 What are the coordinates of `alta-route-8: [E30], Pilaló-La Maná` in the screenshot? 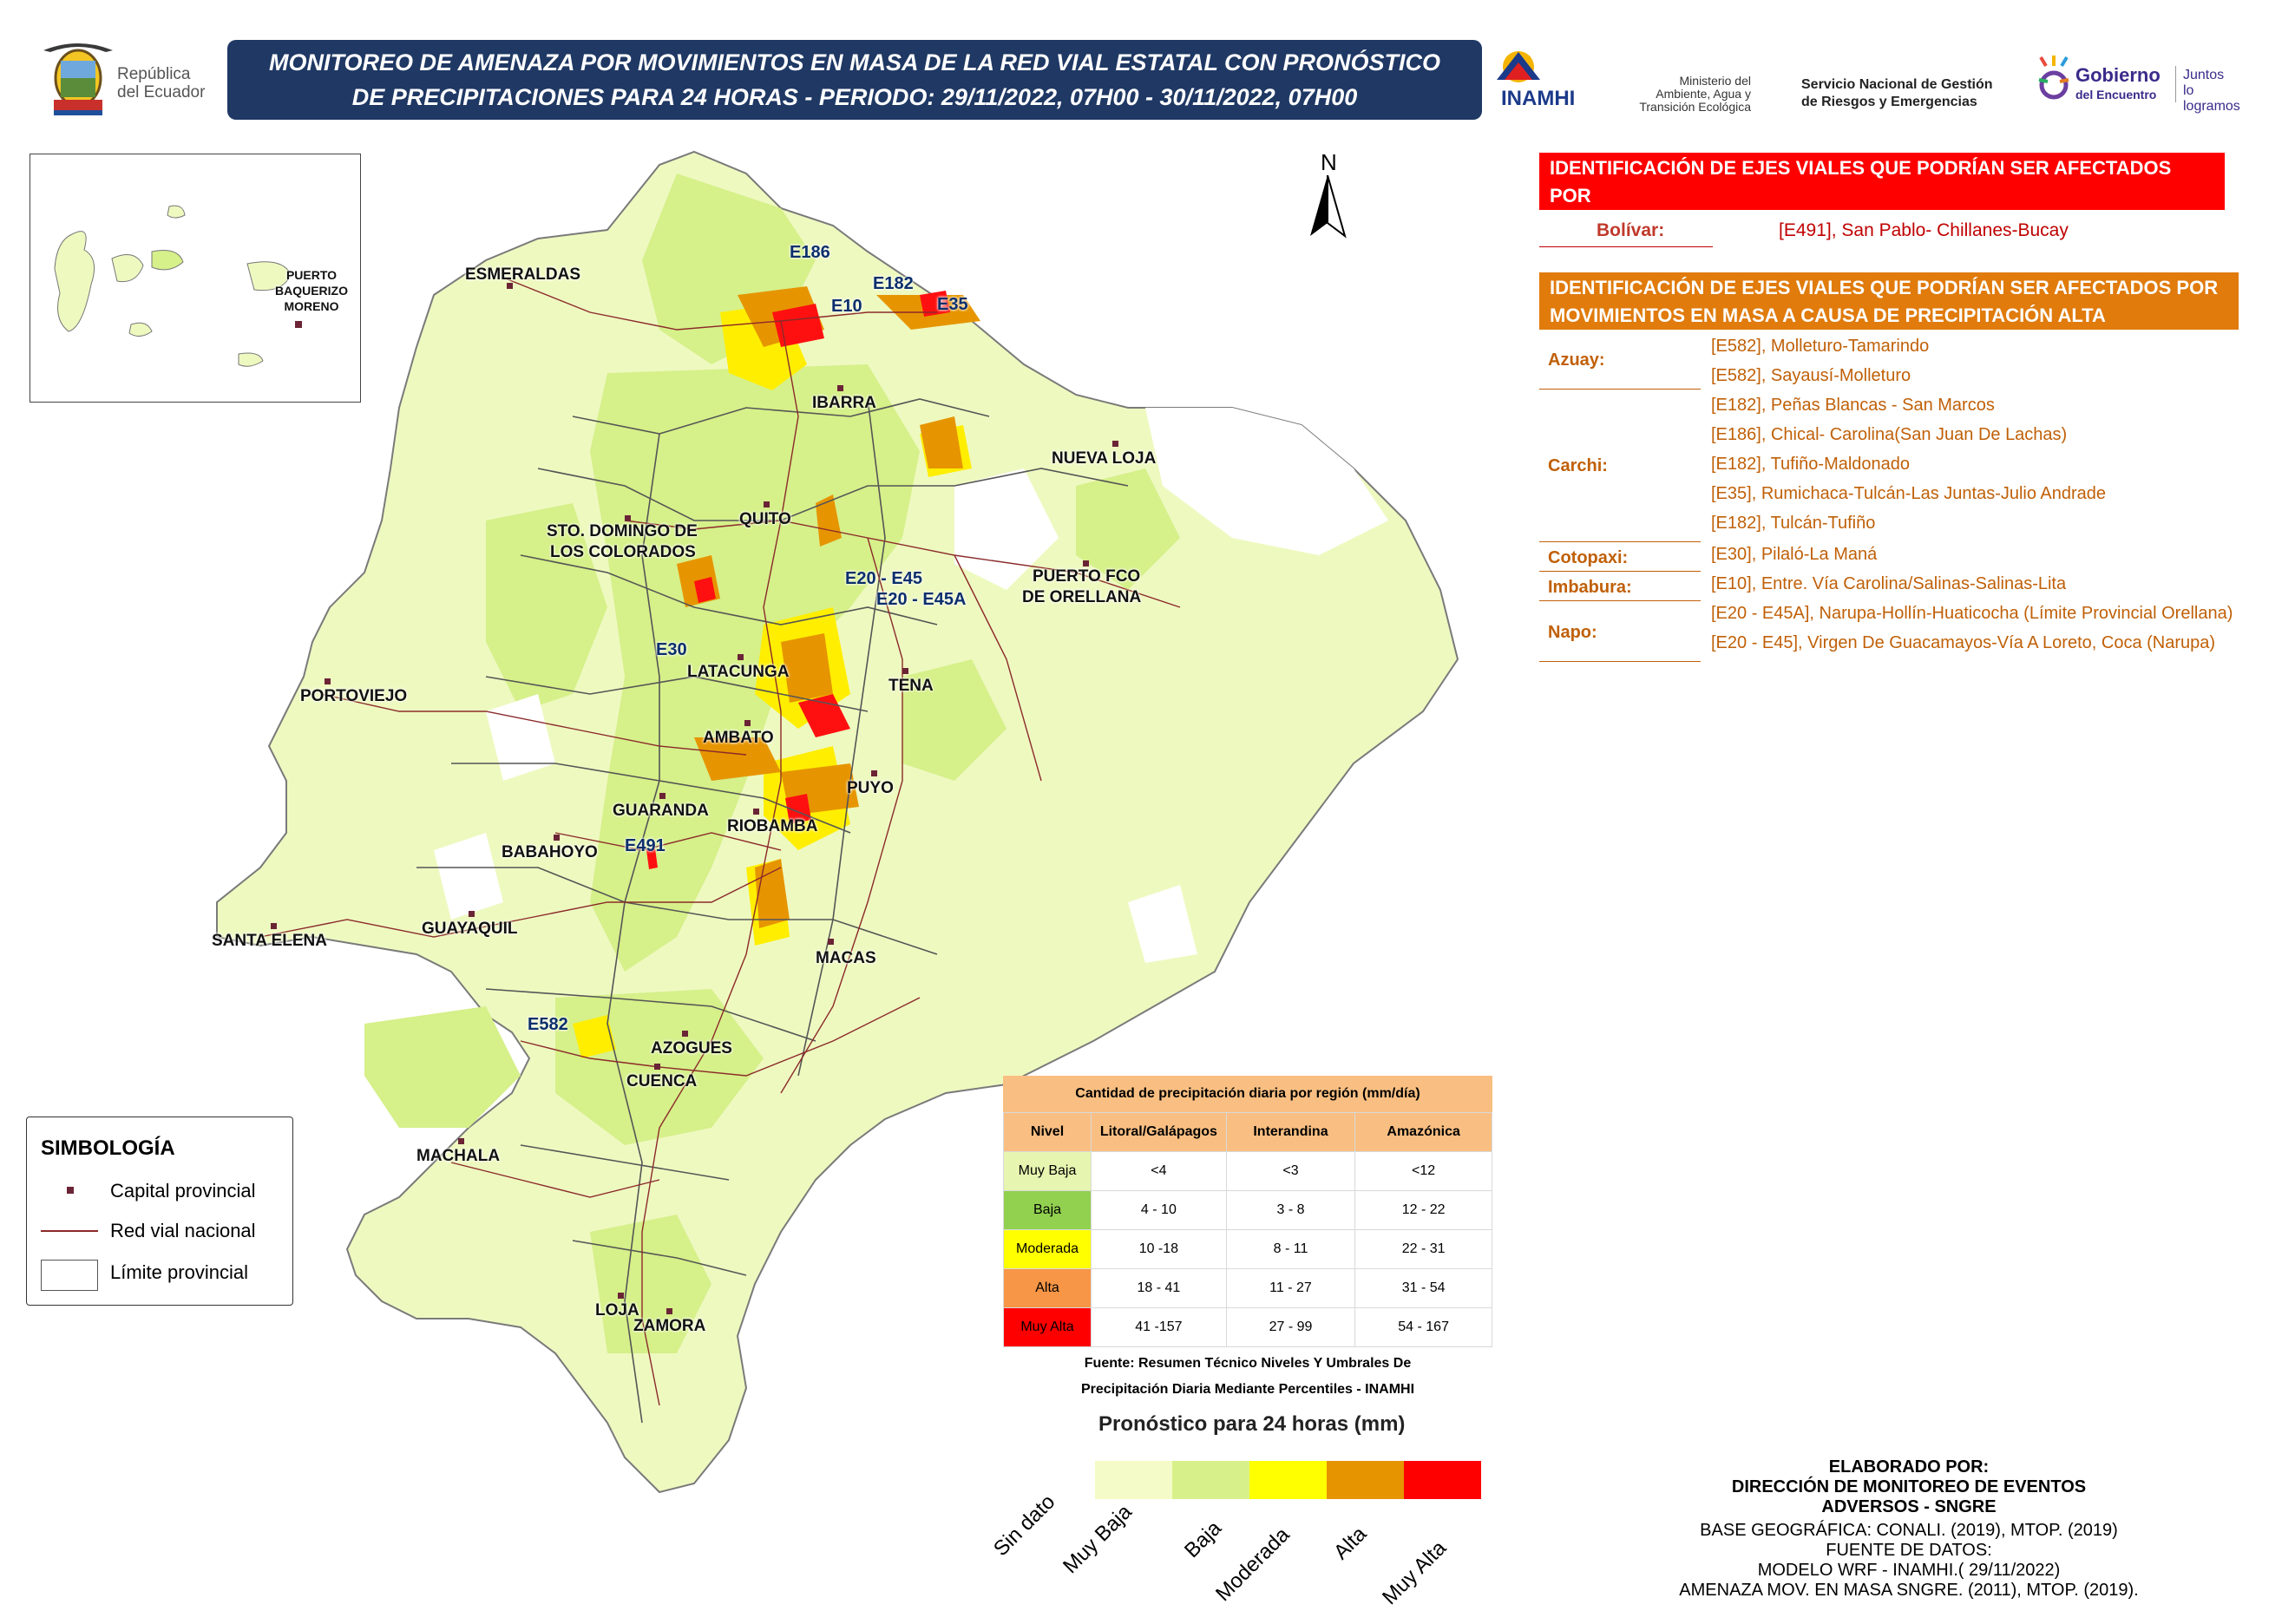 It's located at (1794, 554).